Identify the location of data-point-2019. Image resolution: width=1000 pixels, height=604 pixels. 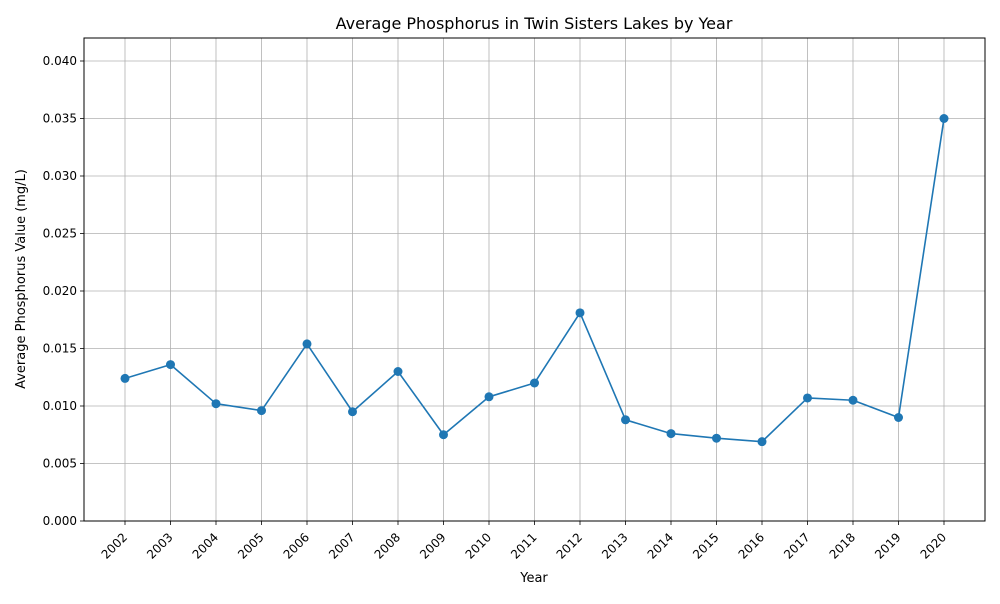
(898, 417).